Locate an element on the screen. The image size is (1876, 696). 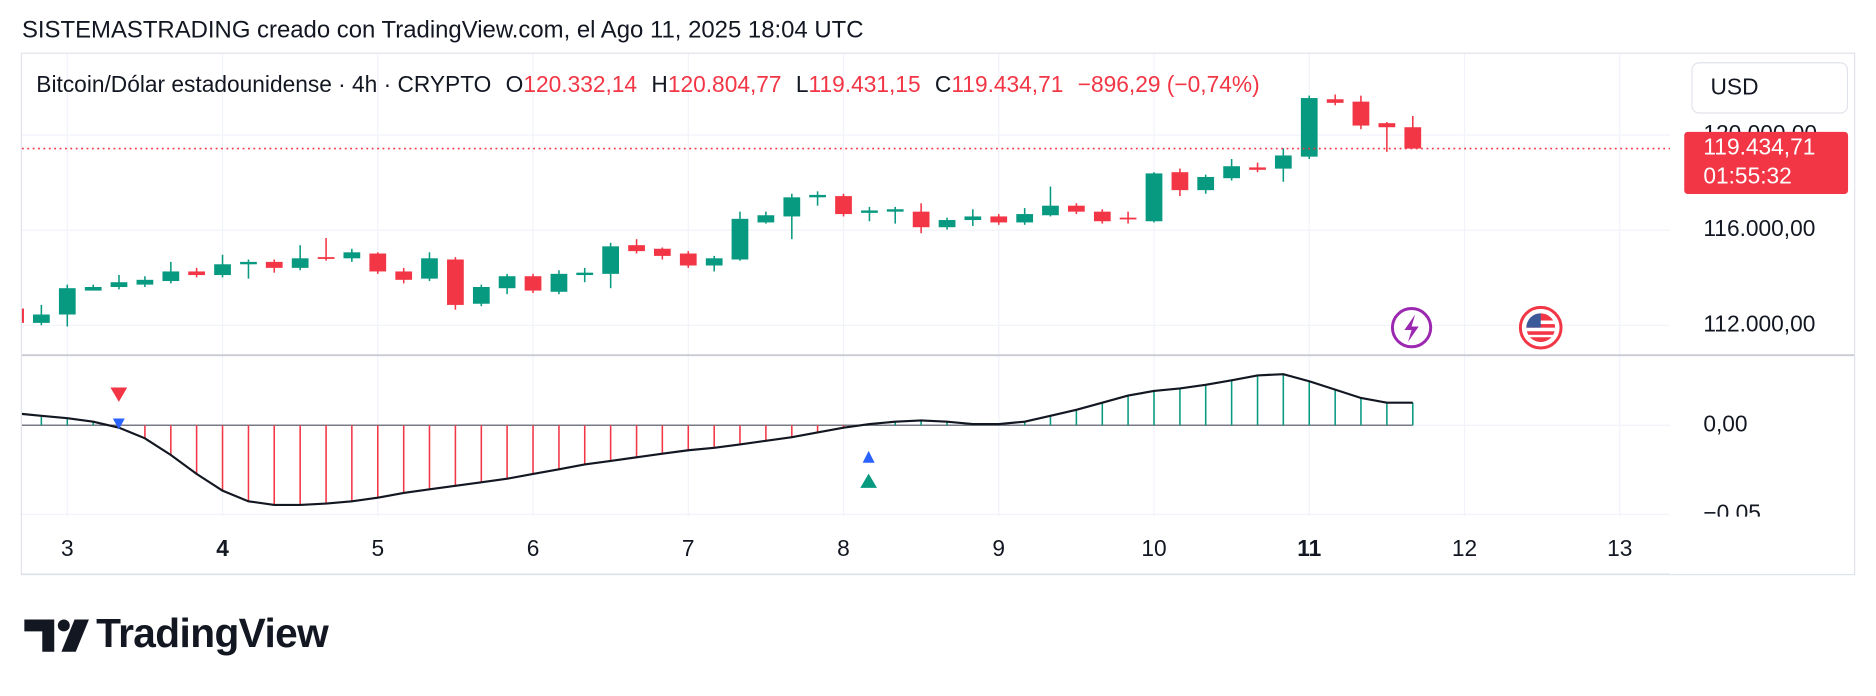
oscillator-line is located at coordinates (717, 439).